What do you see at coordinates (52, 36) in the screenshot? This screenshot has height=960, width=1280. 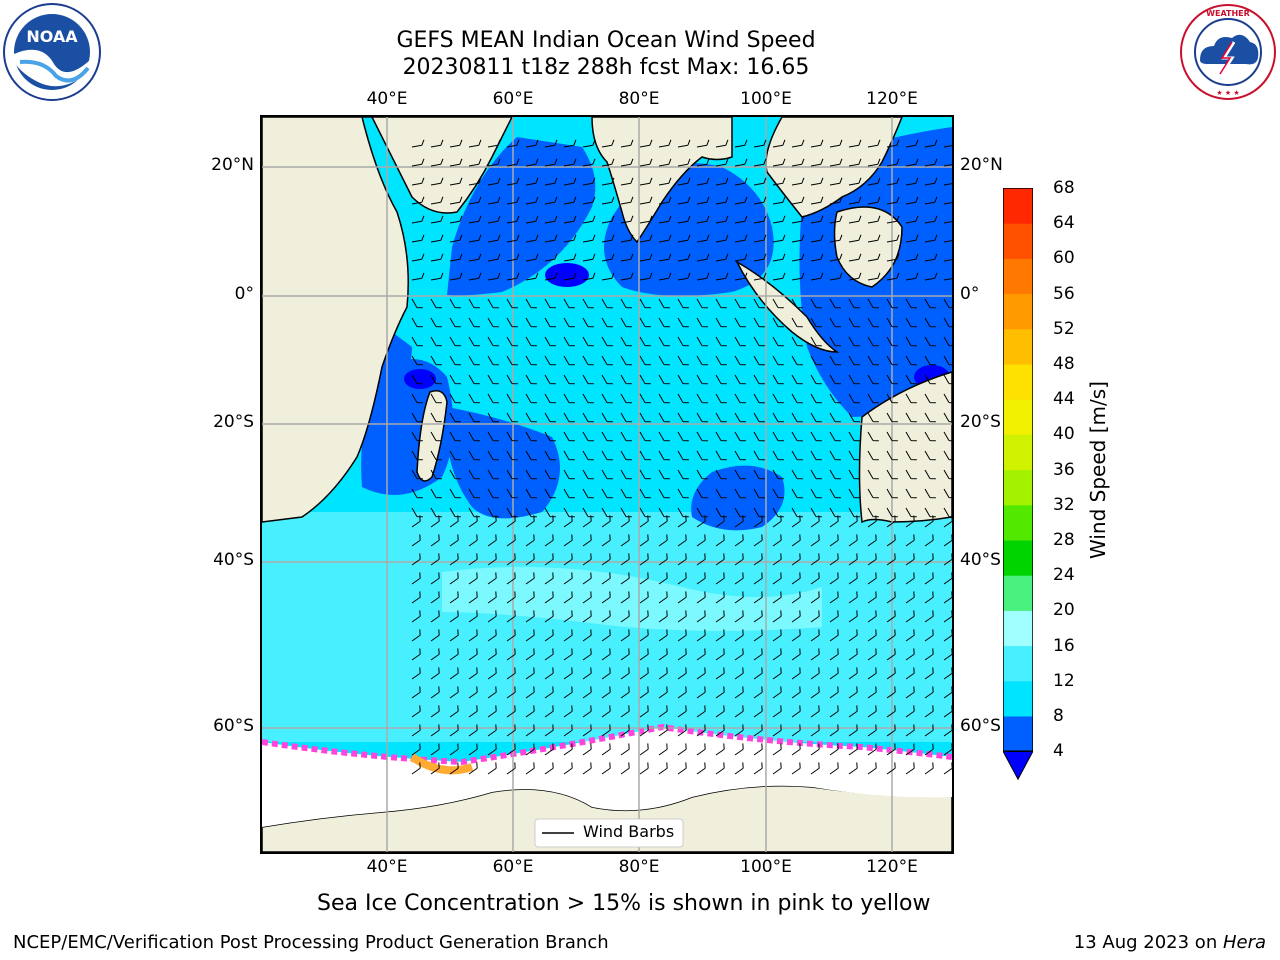 I see `noaa-logo-text: NOAA` at bounding box center [52, 36].